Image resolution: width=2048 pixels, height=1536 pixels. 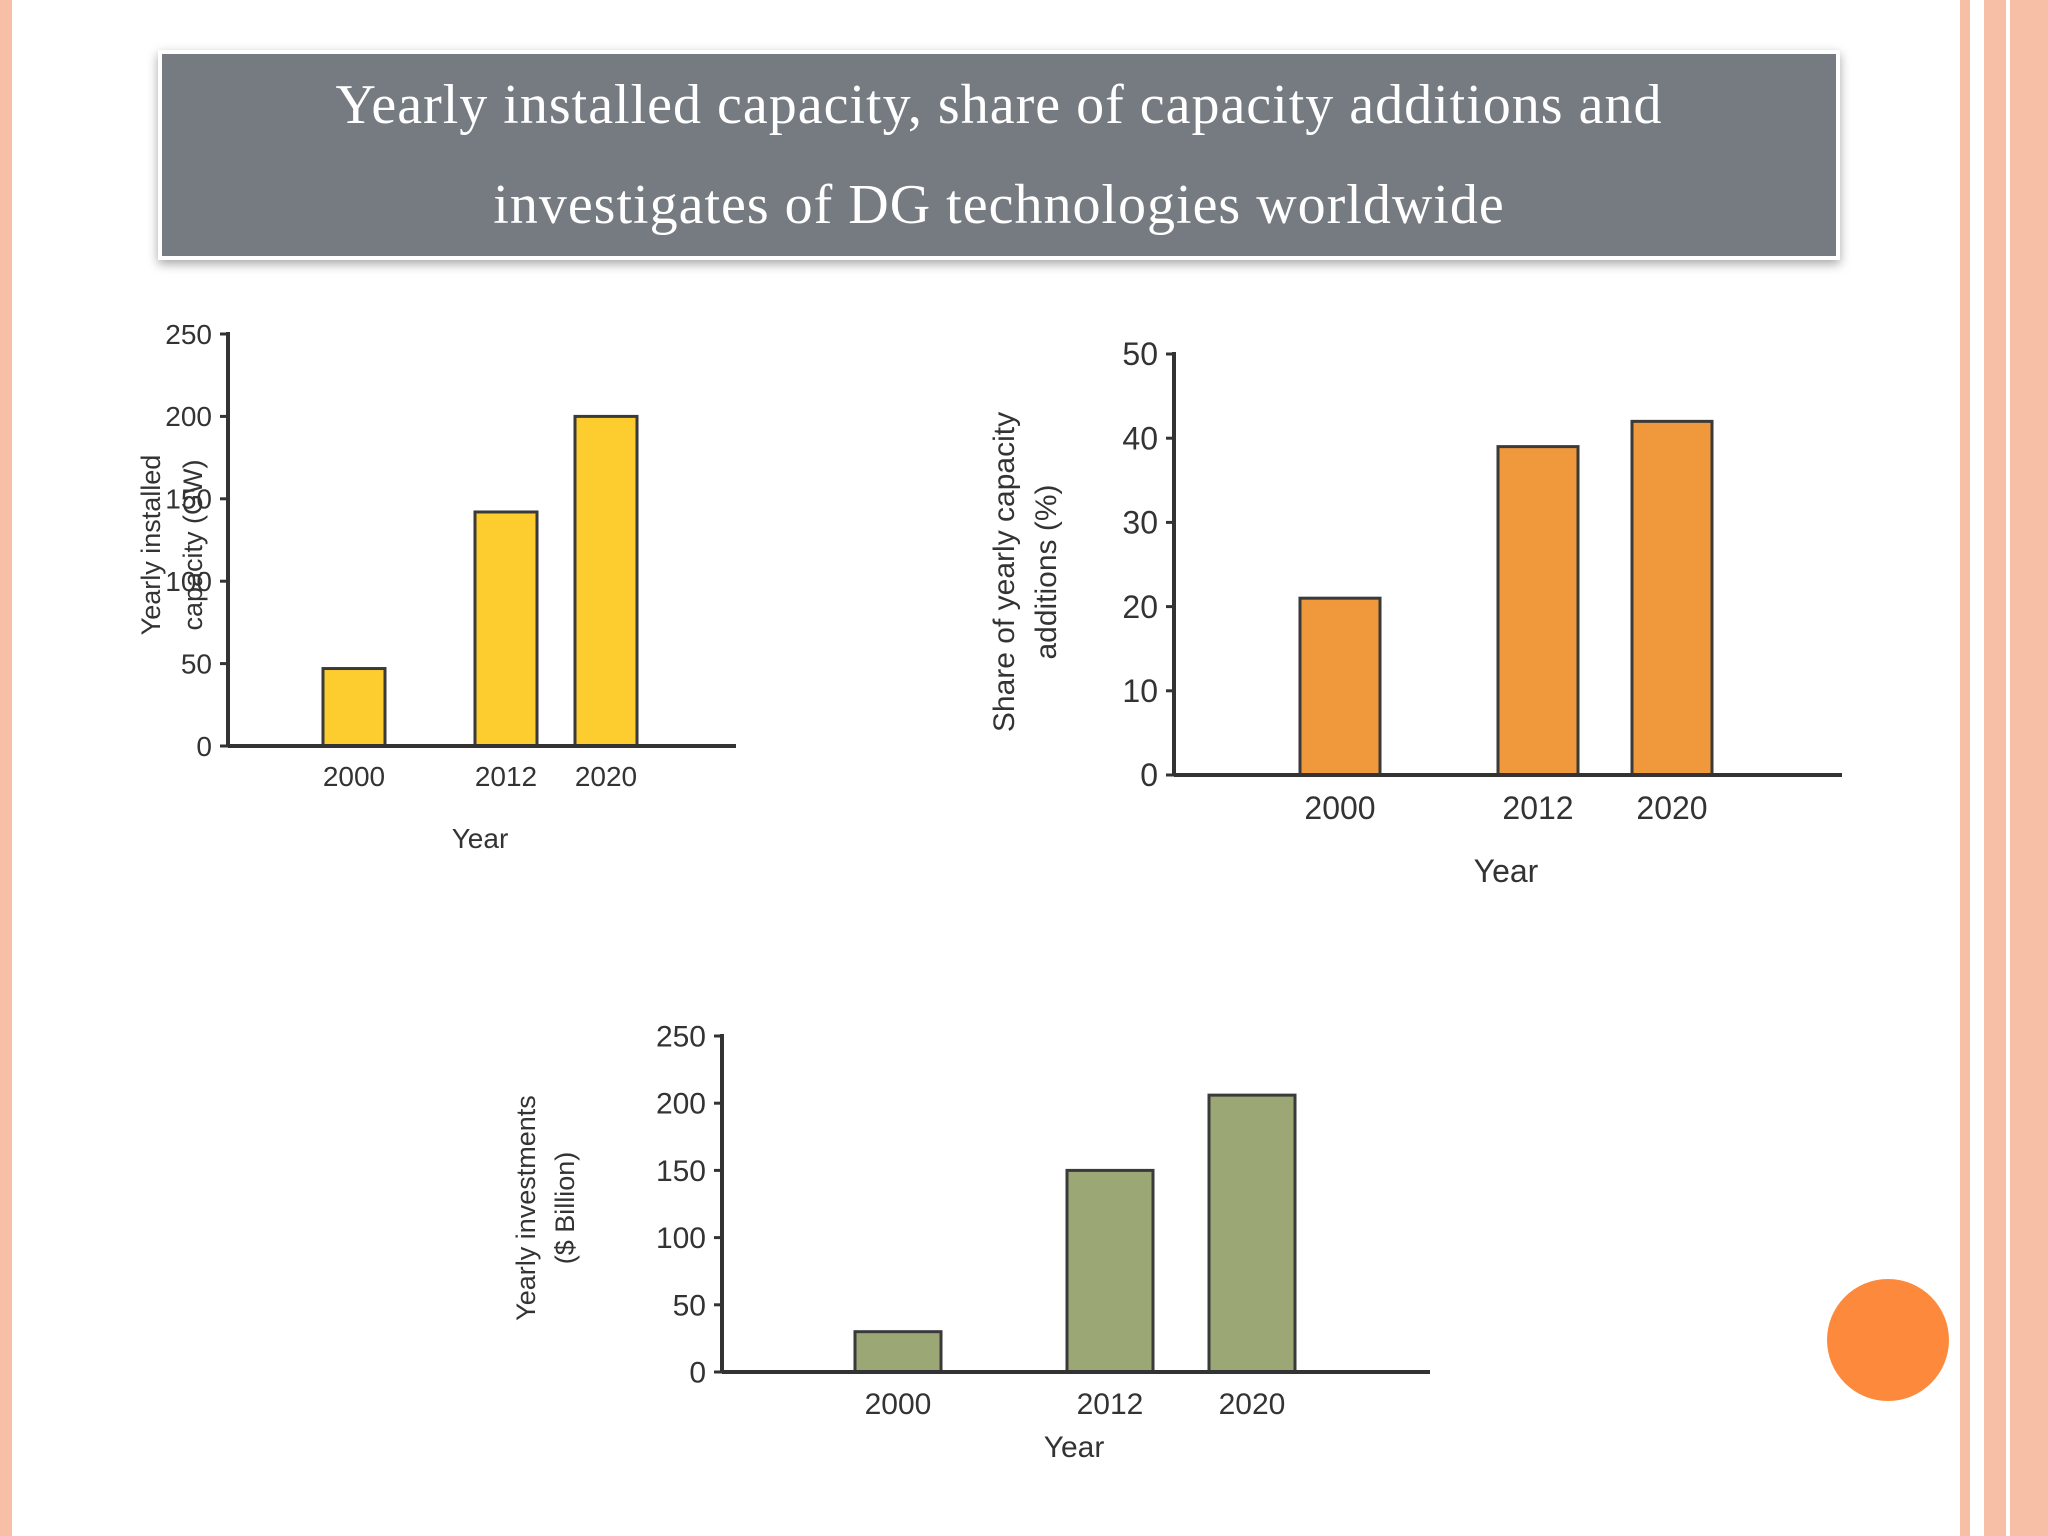 I want to click on chart1-ytick-label-150: 150, so click(x=188, y=499).